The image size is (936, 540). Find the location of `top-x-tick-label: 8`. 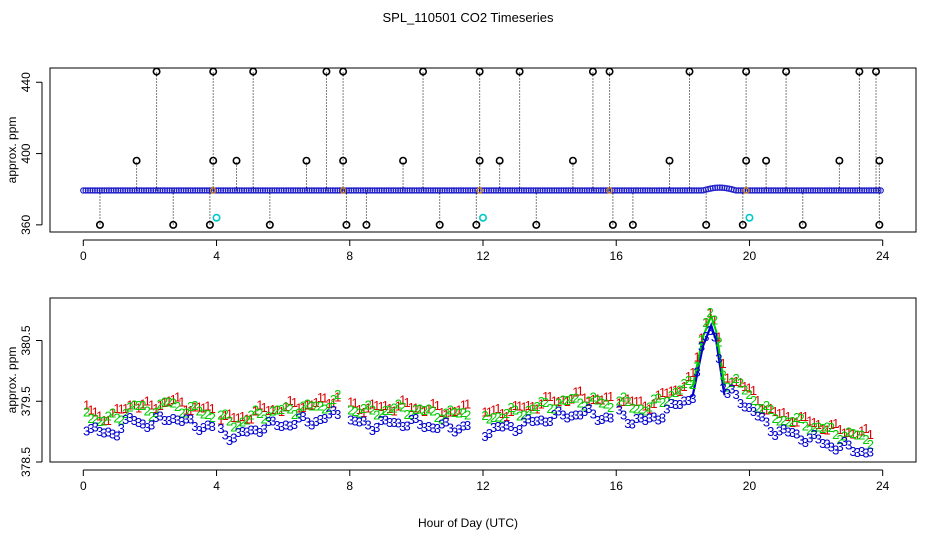

top-x-tick-label: 8 is located at coordinates (349, 256).